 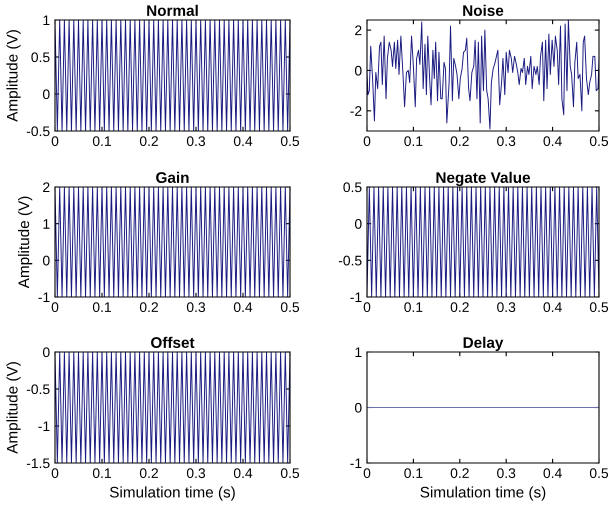 What do you see at coordinates (38, 463) in the screenshot?
I see `y-tick-label: -1.5` at bounding box center [38, 463].